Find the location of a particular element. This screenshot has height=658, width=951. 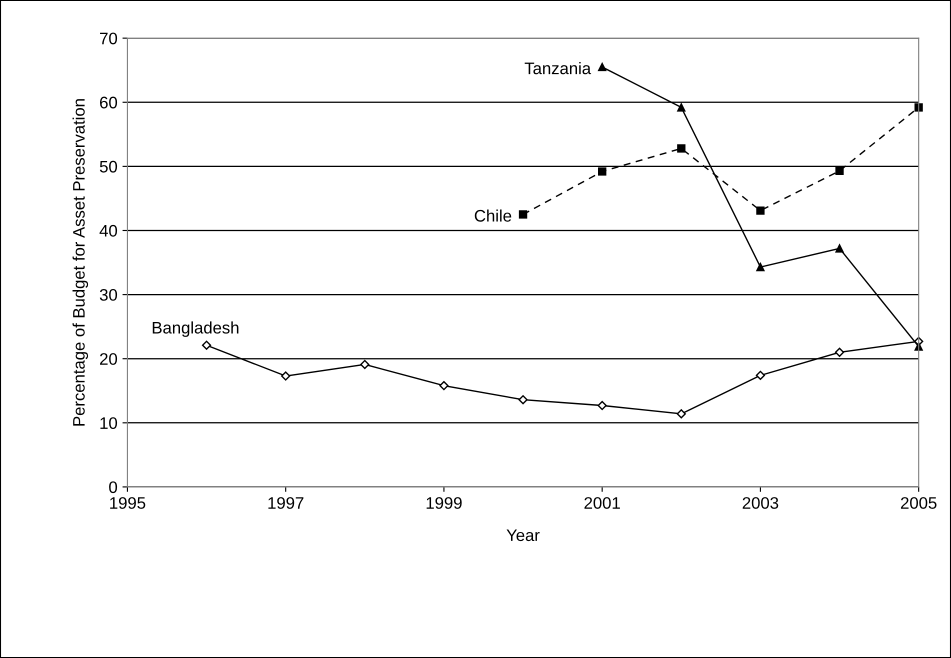

x-tick-label: 1997 is located at coordinates (286, 503).